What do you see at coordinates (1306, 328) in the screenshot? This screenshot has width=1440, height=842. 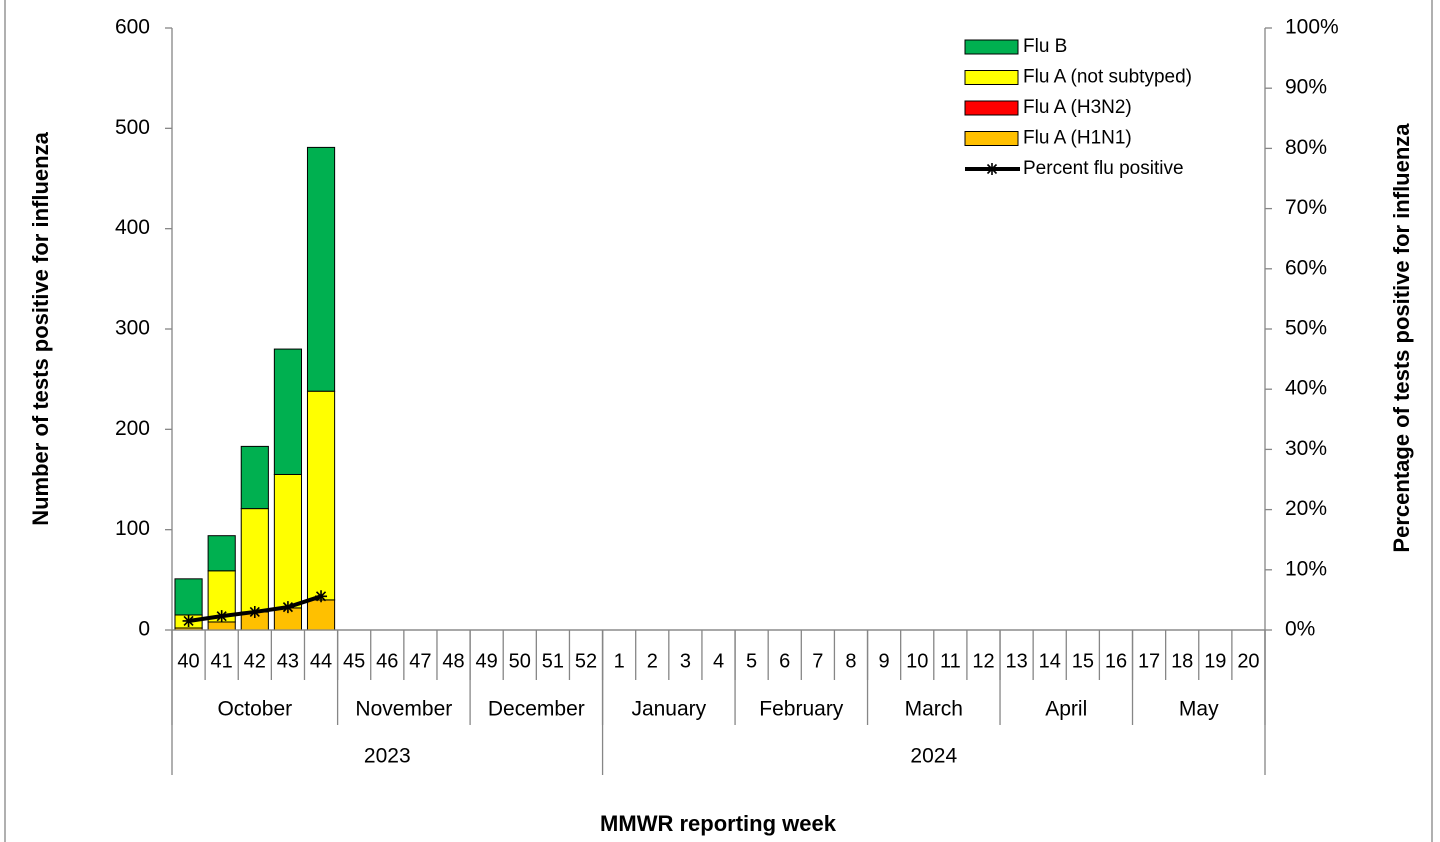 I see `y2-tick-label: 50%` at bounding box center [1306, 328].